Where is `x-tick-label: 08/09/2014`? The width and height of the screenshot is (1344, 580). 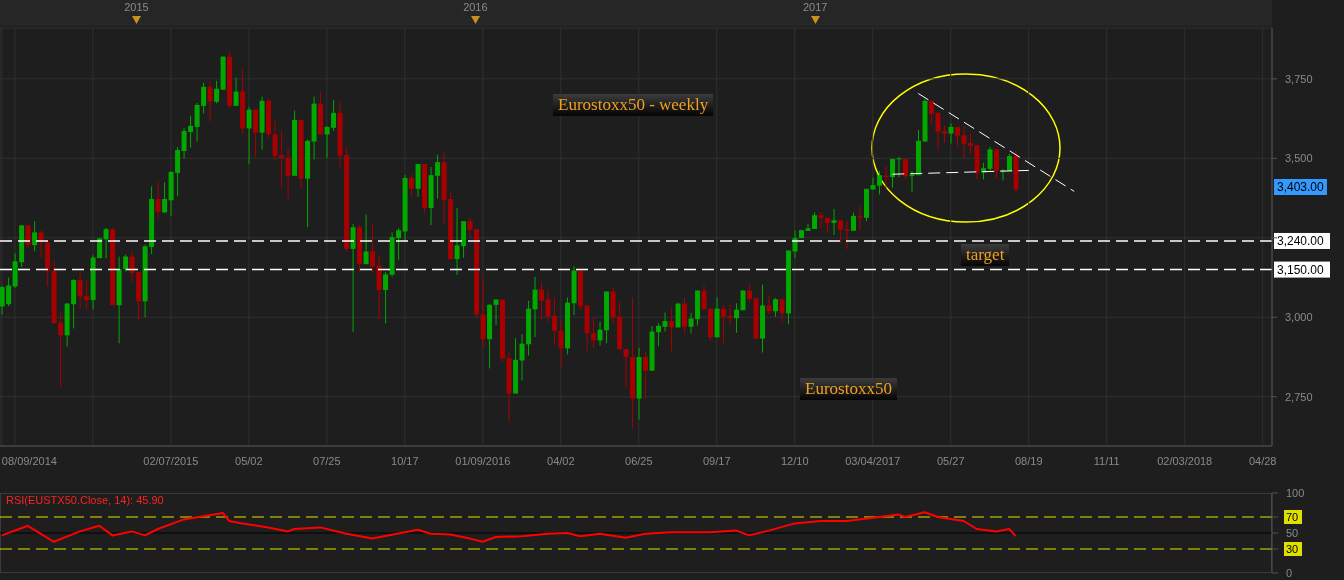 x-tick-label: 08/09/2014 is located at coordinates (29, 461).